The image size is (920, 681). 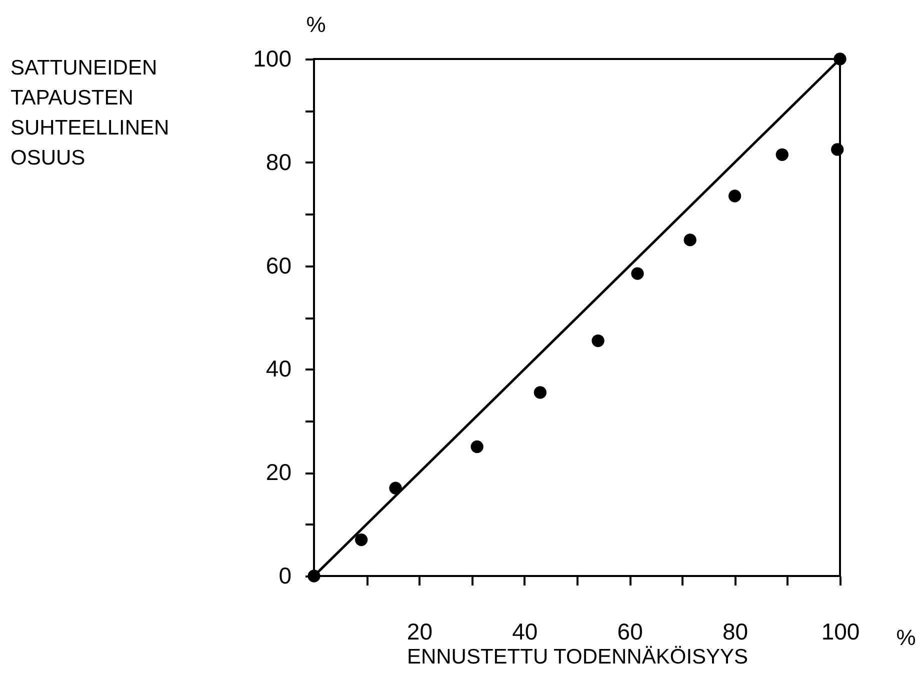 What do you see at coordinates (279, 161) in the screenshot?
I see `y-tick-label: 80` at bounding box center [279, 161].